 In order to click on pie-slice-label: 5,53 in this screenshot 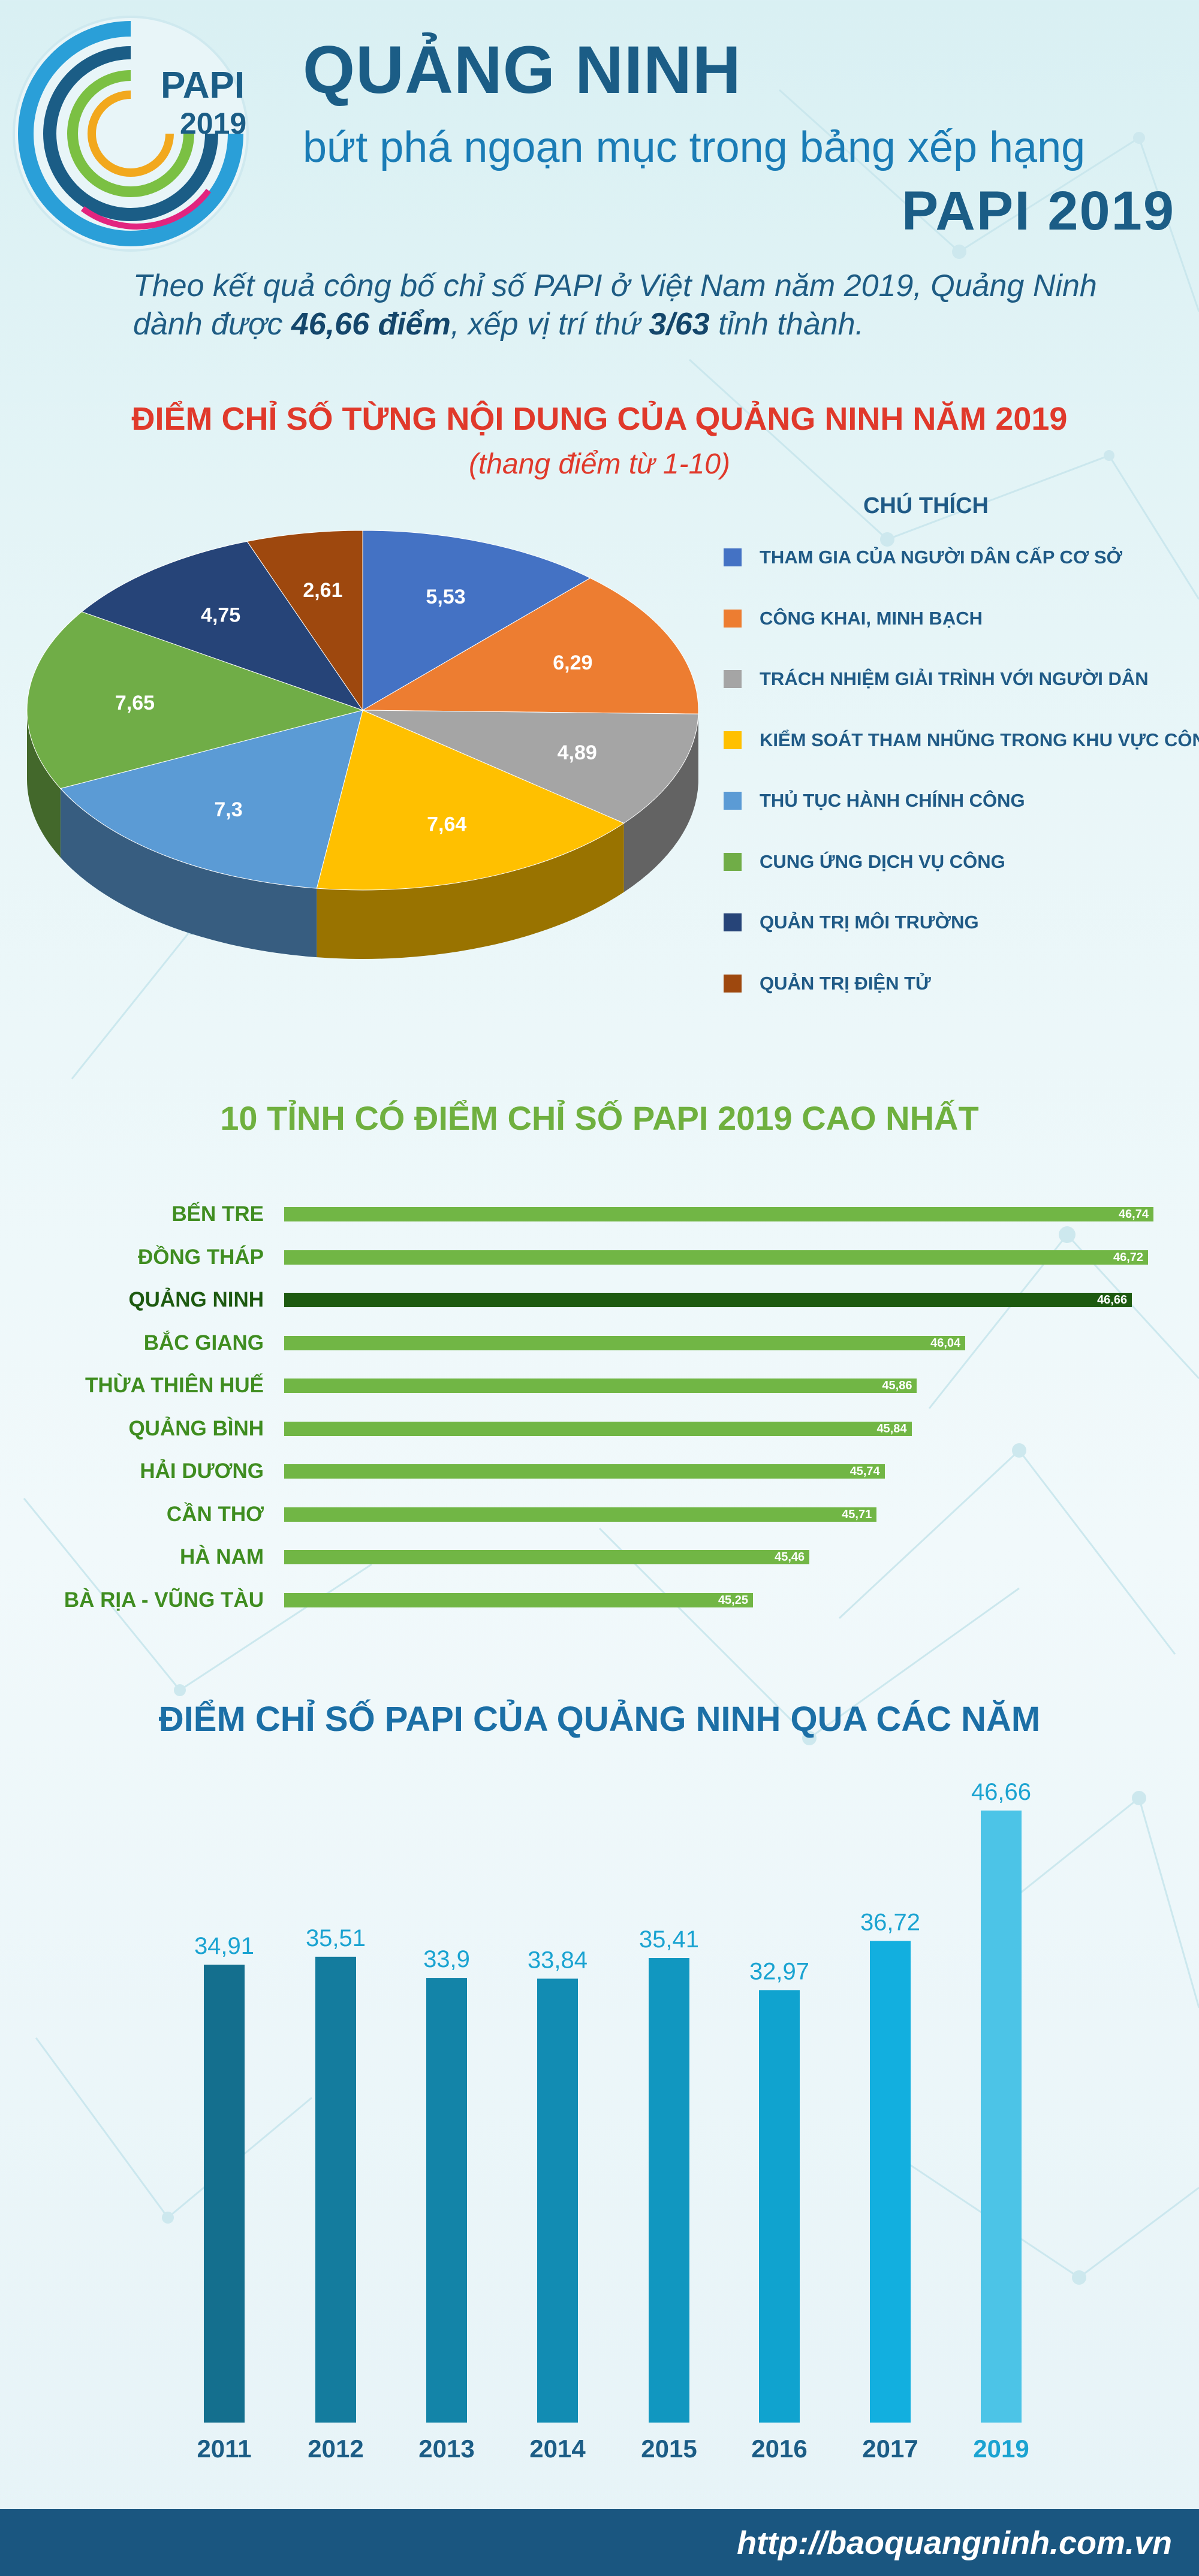, I will do `click(445, 597)`.